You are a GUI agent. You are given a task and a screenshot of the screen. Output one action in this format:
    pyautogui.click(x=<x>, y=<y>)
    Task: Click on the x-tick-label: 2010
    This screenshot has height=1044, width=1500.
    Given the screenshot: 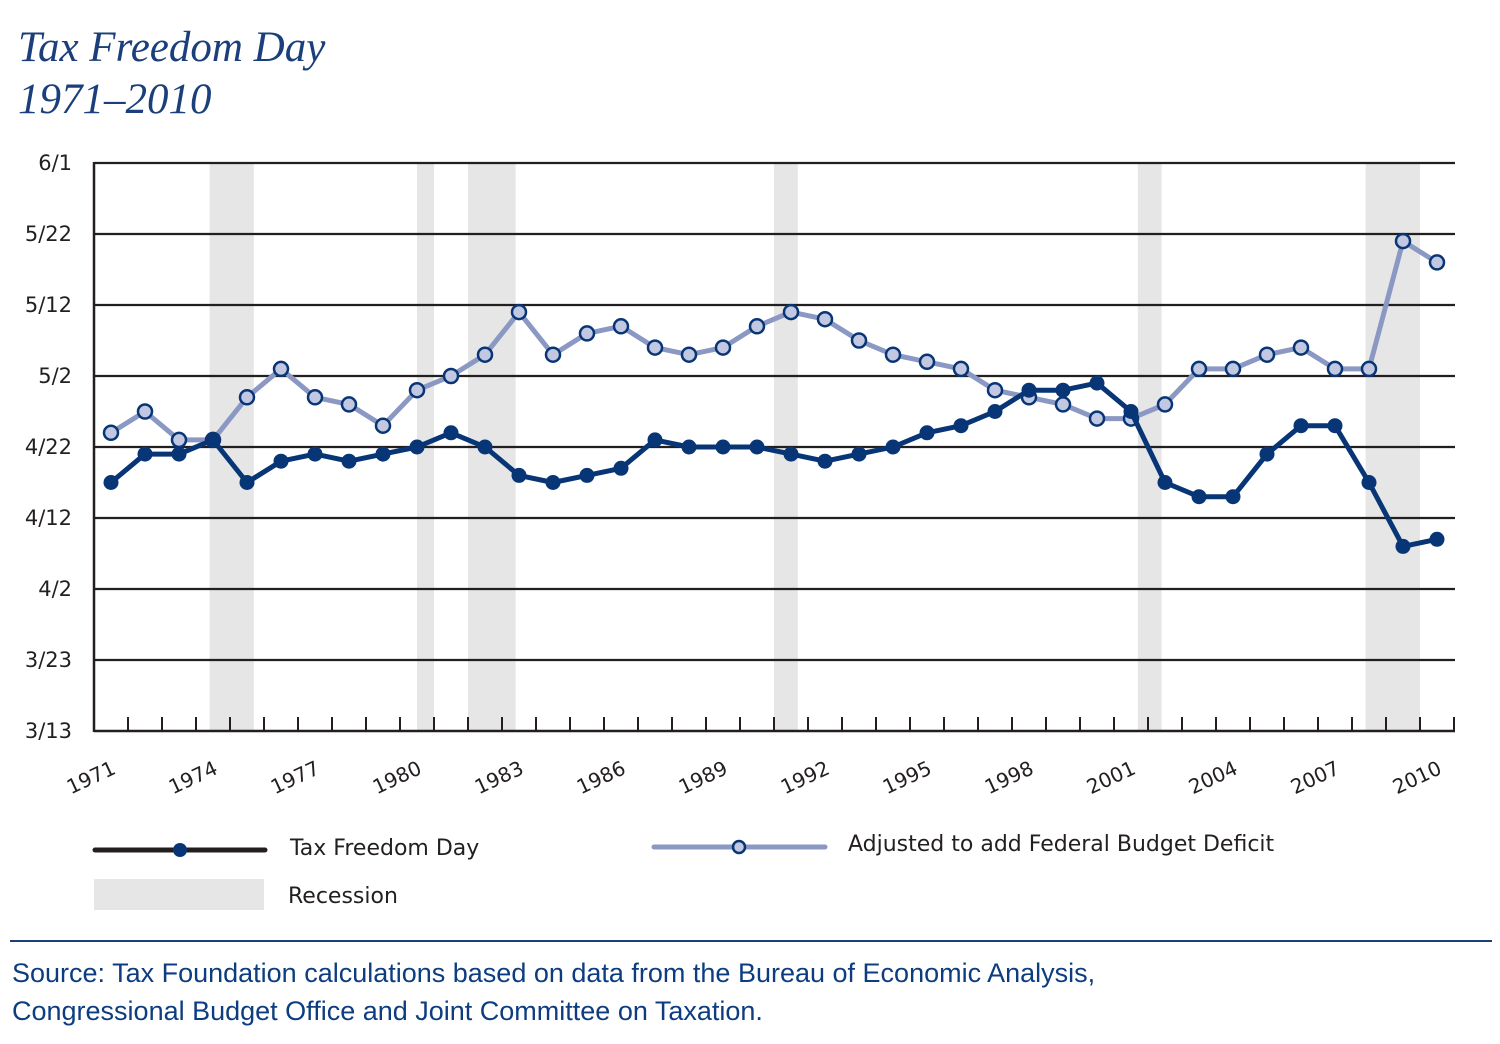 What is the action you would take?
    pyautogui.click(x=1417, y=777)
    